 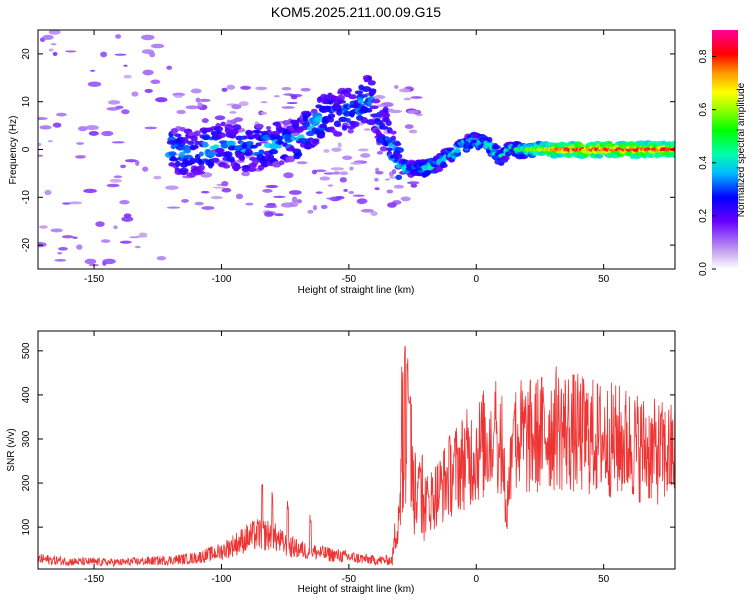 I want to click on snr-y-axis-label: SNR (v/v), so click(x=11, y=449).